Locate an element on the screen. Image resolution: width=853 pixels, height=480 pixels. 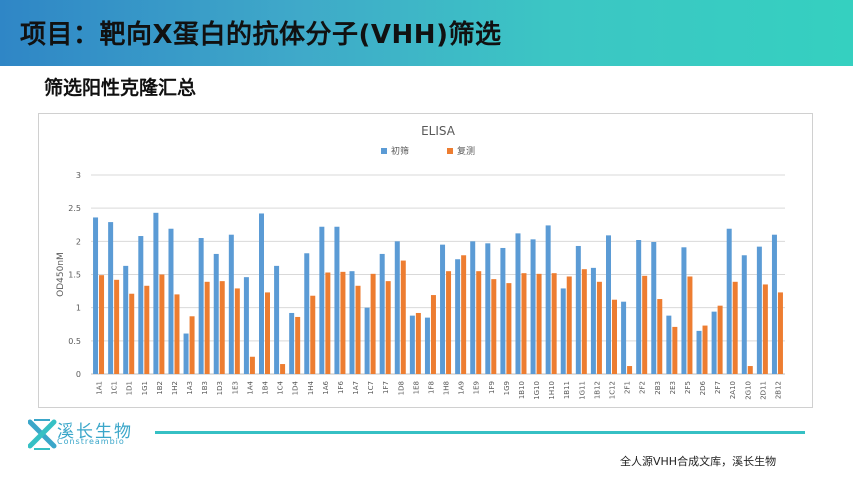
logo-text-en: Constreambio is located at coordinates (91, 441).